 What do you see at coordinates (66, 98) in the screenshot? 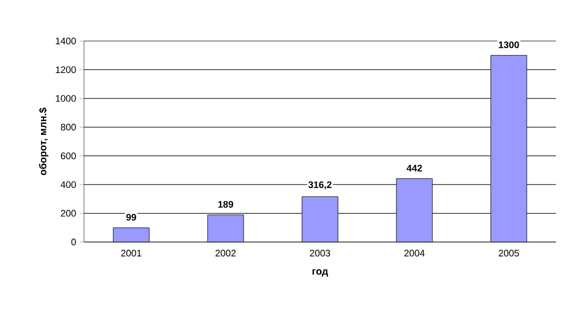
I see `y-tick-label: 1000` at bounding box center [66, 98].